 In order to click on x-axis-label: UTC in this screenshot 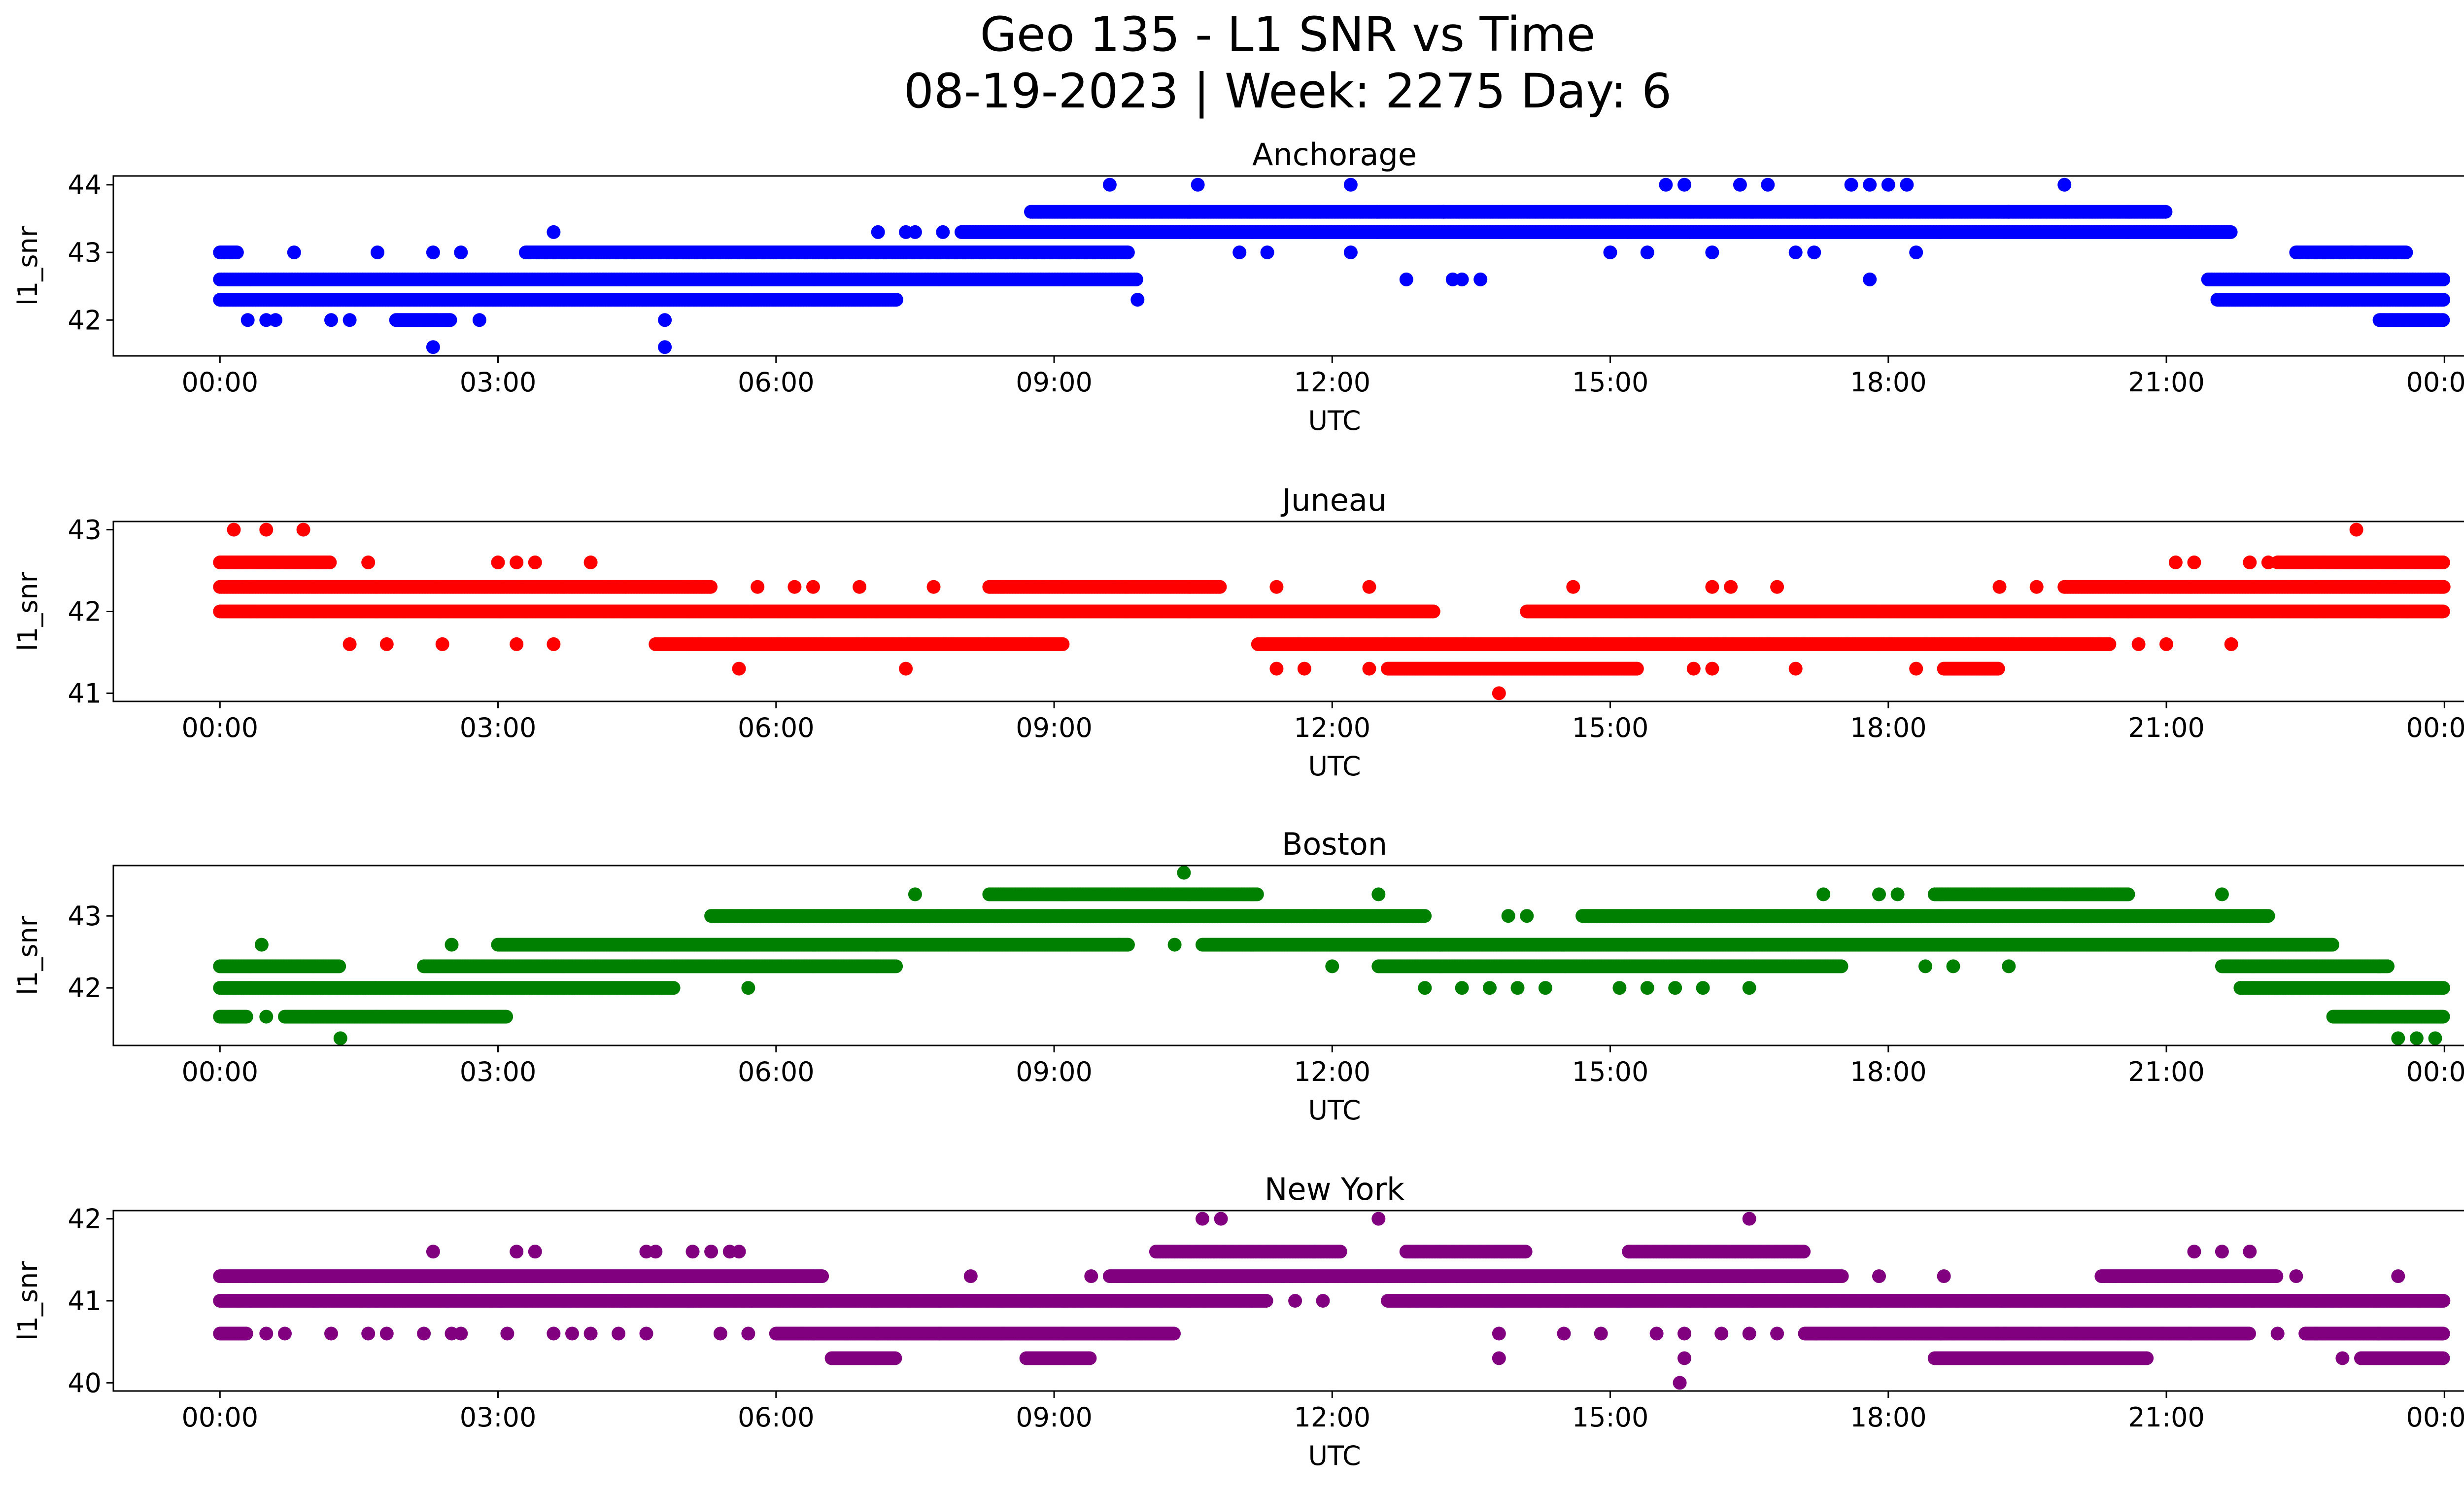, I will do `click(1334, 420)`.